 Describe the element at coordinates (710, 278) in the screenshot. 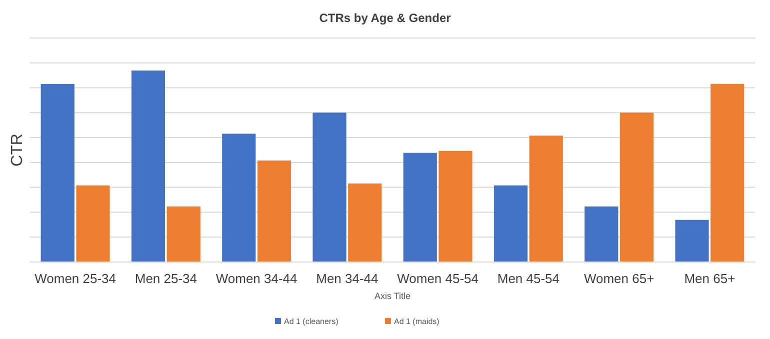

I see `x-tick-label: Men 65+` at that location.